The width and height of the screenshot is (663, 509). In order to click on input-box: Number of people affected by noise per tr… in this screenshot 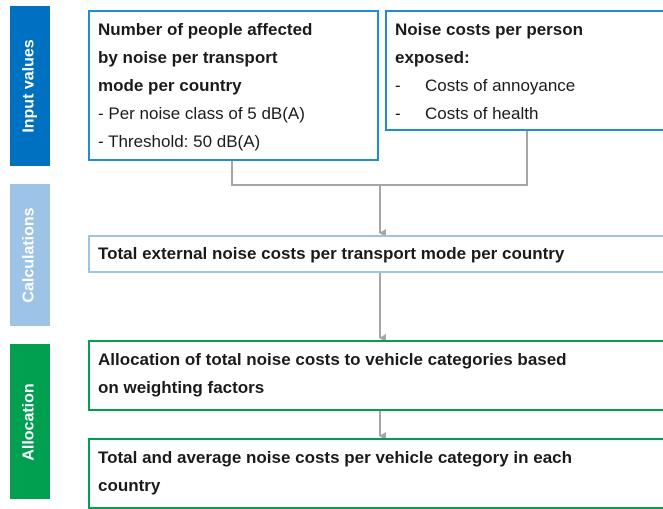, I will do `click(233, 85)`.